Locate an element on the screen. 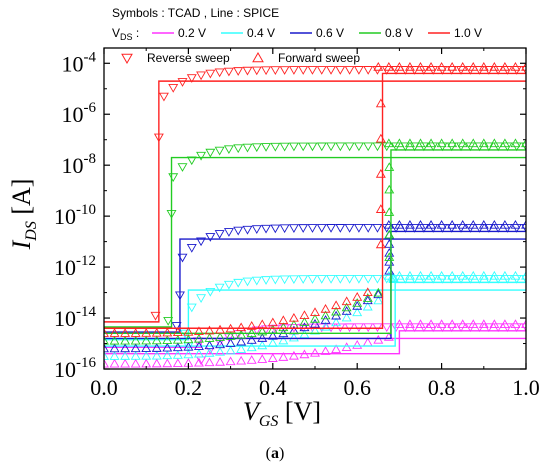  x-tick-label-4: 0.8 is located at coordinates (442, 387).